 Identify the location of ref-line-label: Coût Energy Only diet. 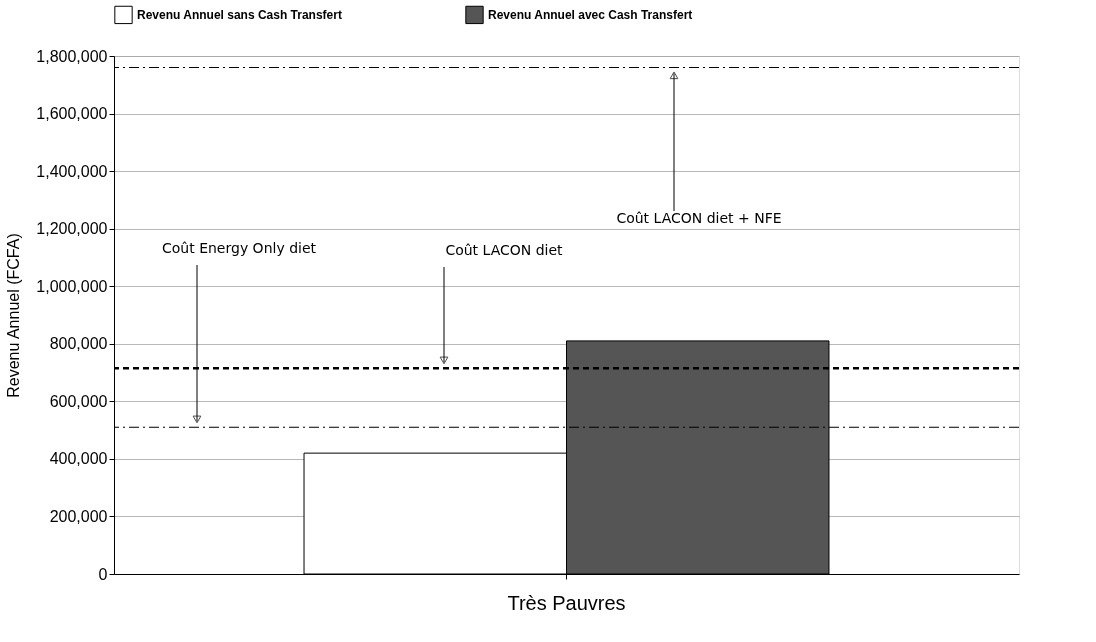
(239, 248).